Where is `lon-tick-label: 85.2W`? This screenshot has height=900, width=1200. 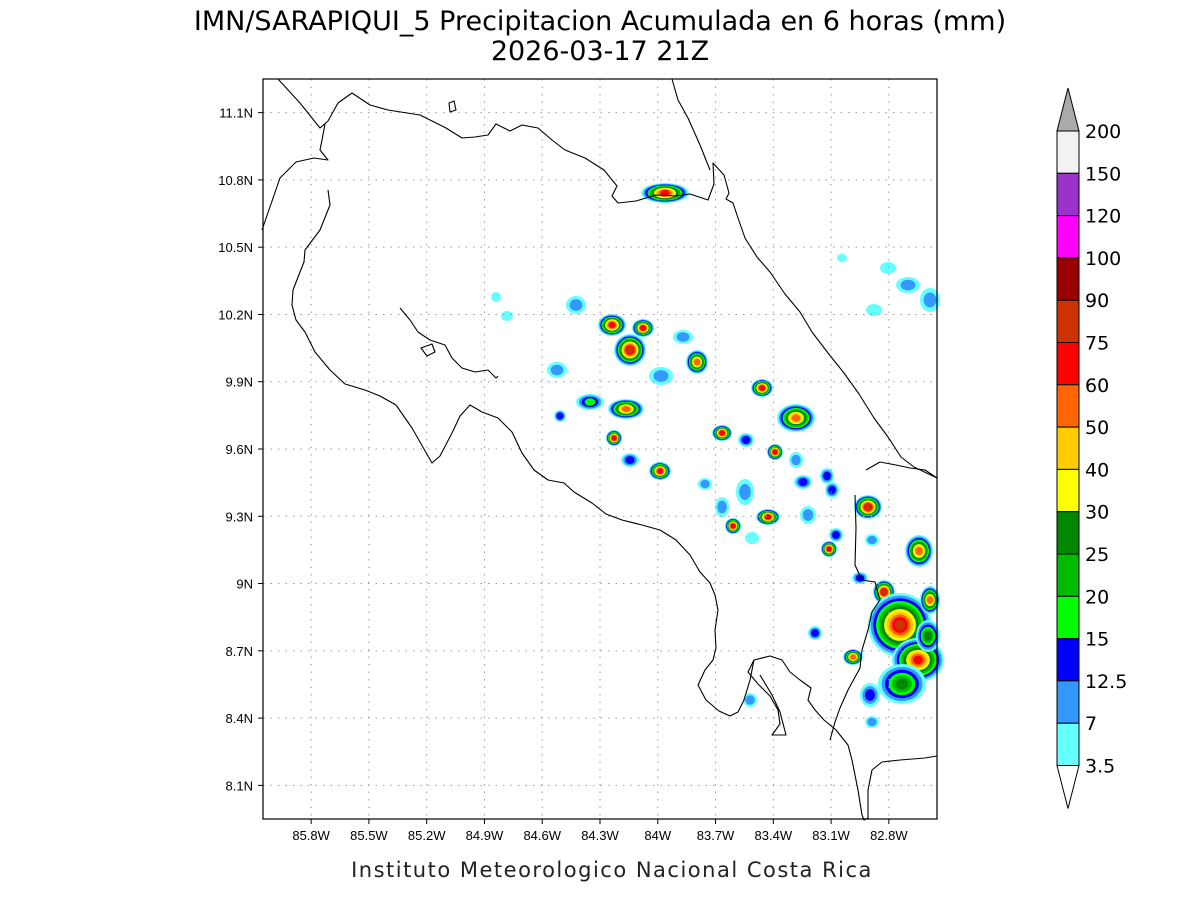 lon-tick-label: 85.2W is located at coordinates (427, 835).